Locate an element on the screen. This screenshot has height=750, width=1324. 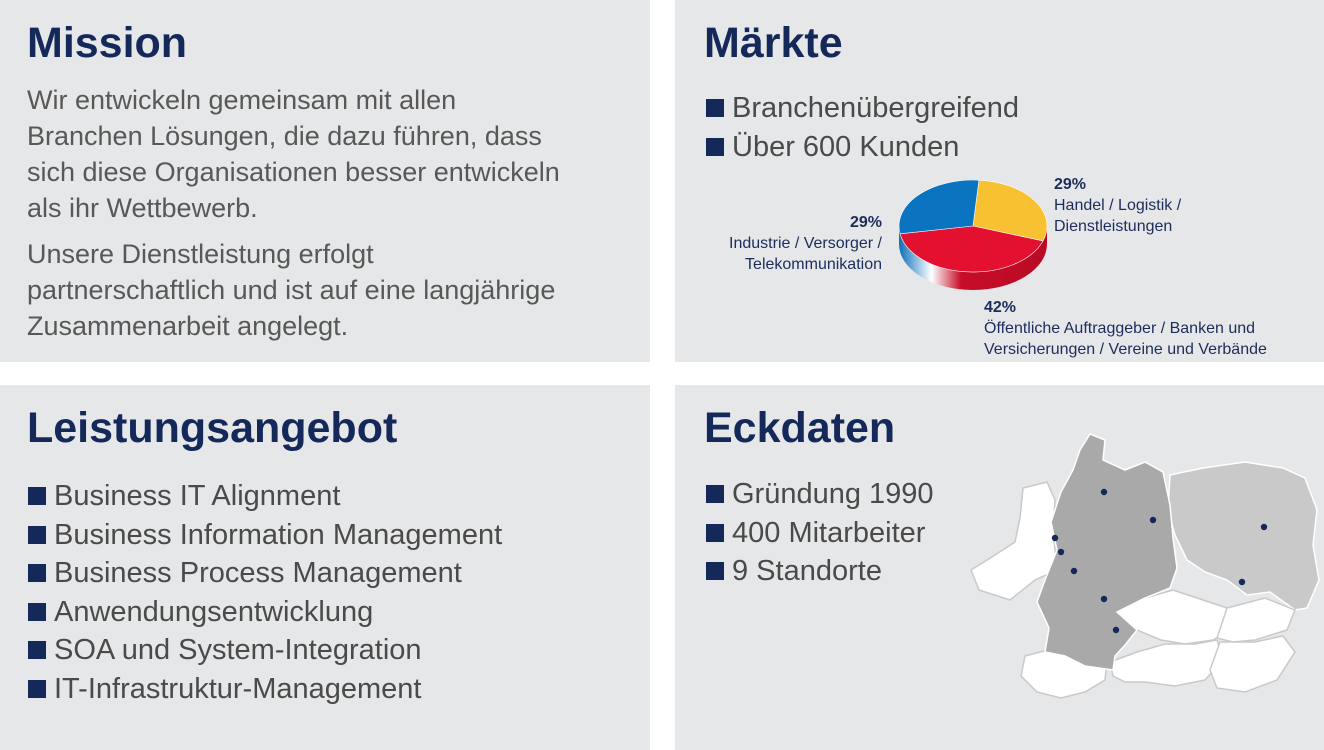
pie-label-text: Öffentliche Auftraggeber / Banken und is located at coordinates (1120, 328).